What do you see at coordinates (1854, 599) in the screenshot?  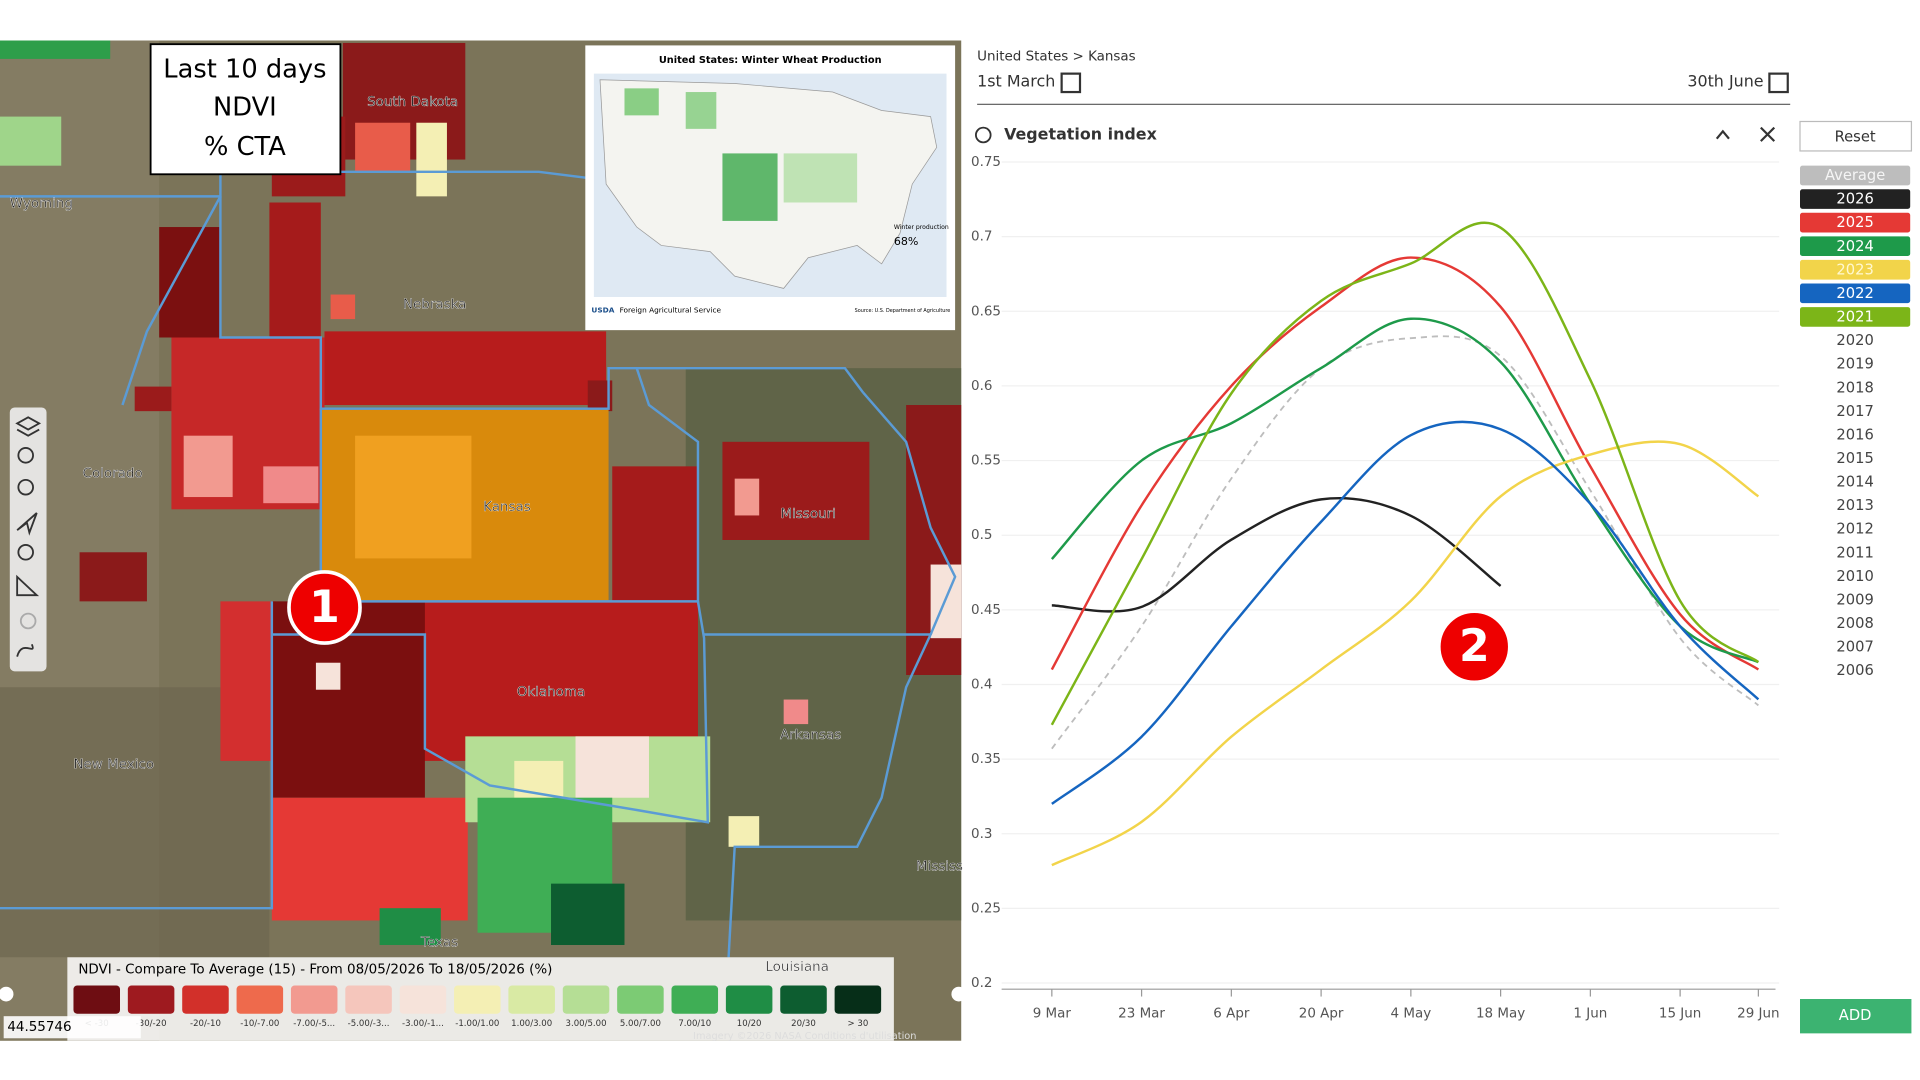 I see `year-option: 2009` at bounding box center [1854, 599].